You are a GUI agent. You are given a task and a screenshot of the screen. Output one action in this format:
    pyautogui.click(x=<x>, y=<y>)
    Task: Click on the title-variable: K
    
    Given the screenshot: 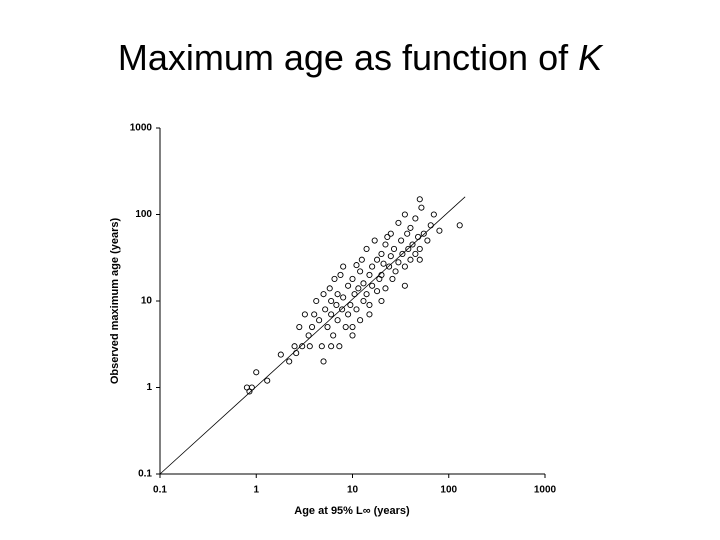 What is the action you would take?
    pyautogui.click(x=591, y=57)
    